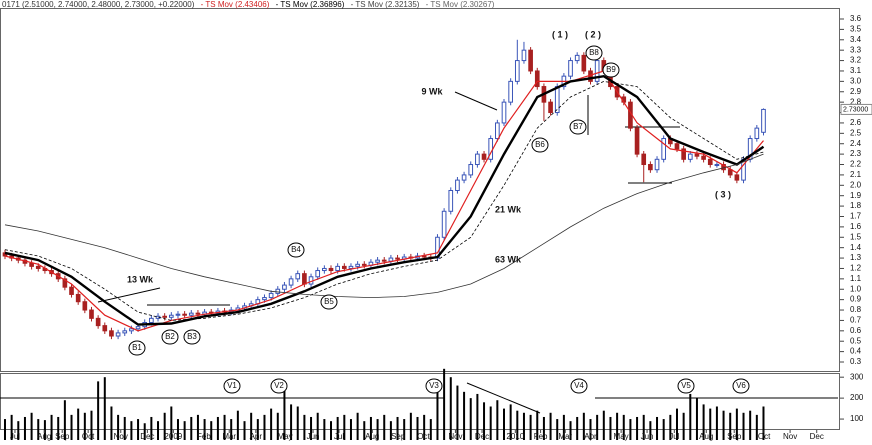  I want to click on annotation: B2, so click(170, 336).